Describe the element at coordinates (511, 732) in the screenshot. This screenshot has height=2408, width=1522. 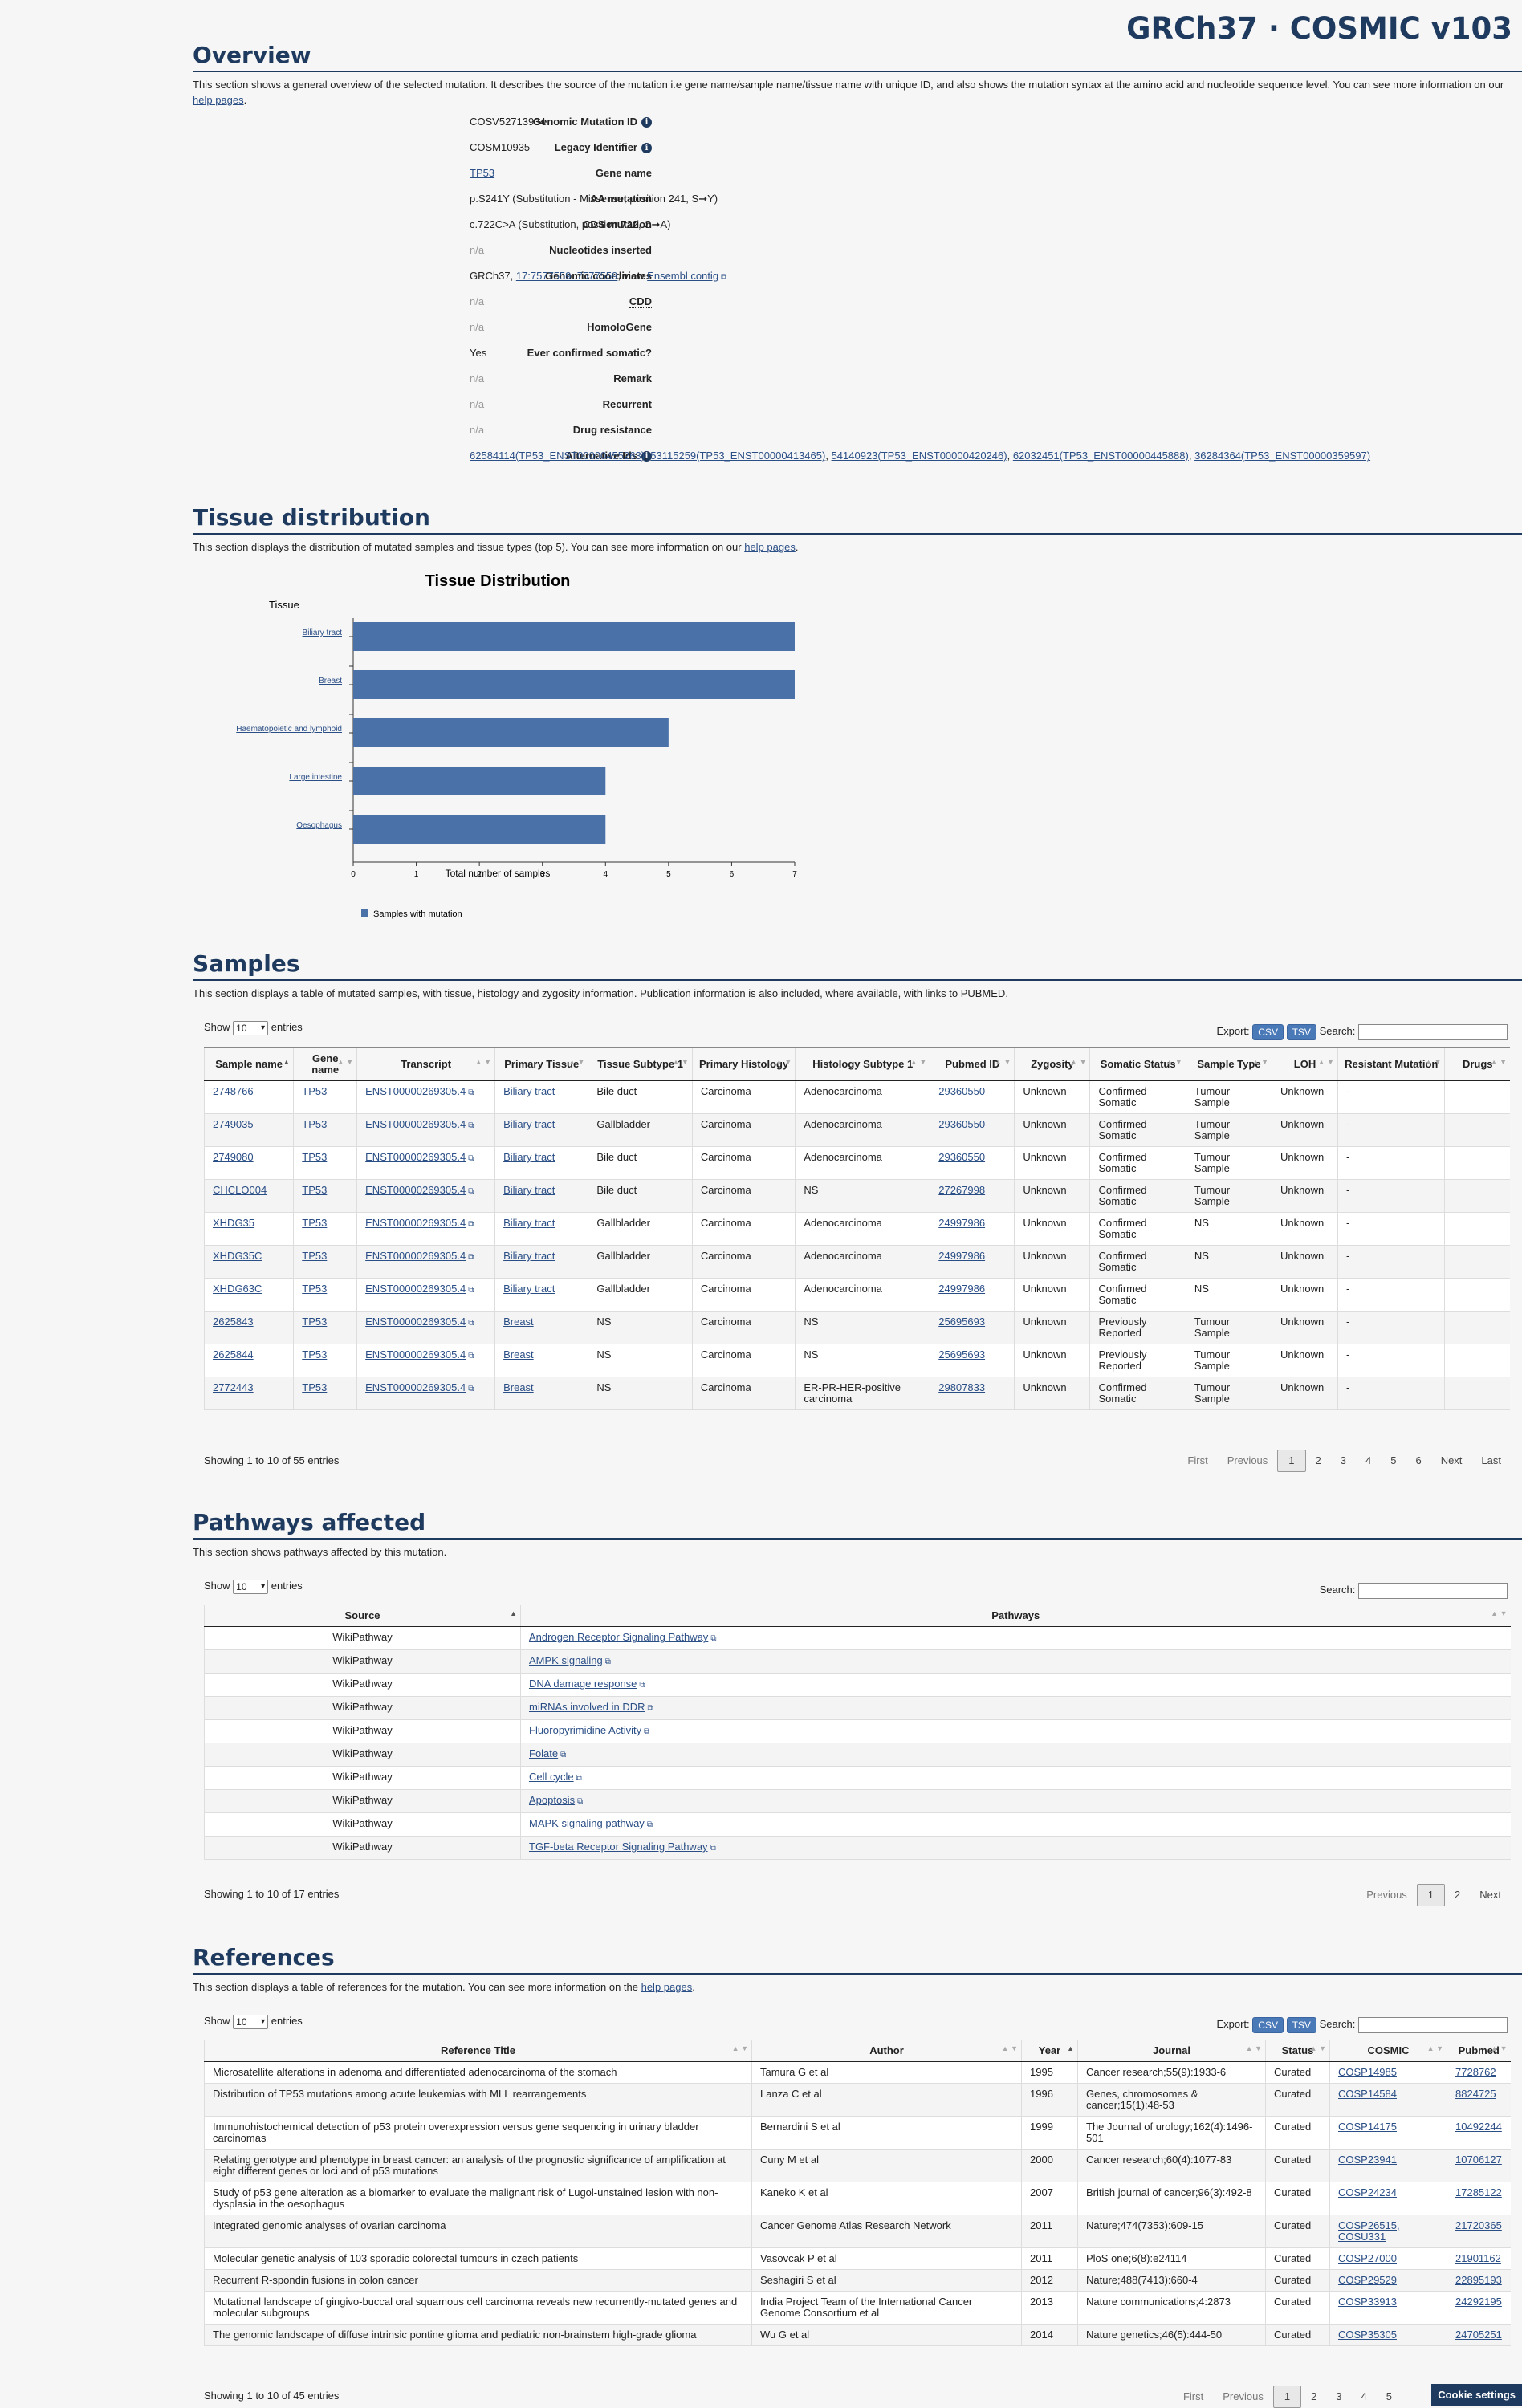
I see `bar-haematopoietic-and-lymphoid` at that location.